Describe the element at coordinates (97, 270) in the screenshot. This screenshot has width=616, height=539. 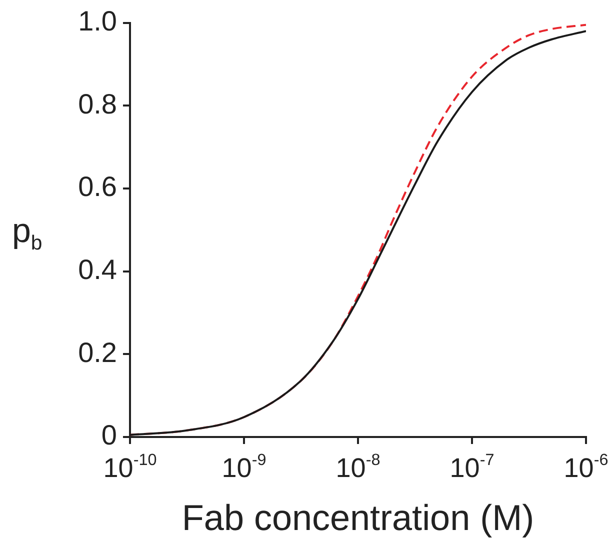
I see `y-tick-label: 0.4` at that location.